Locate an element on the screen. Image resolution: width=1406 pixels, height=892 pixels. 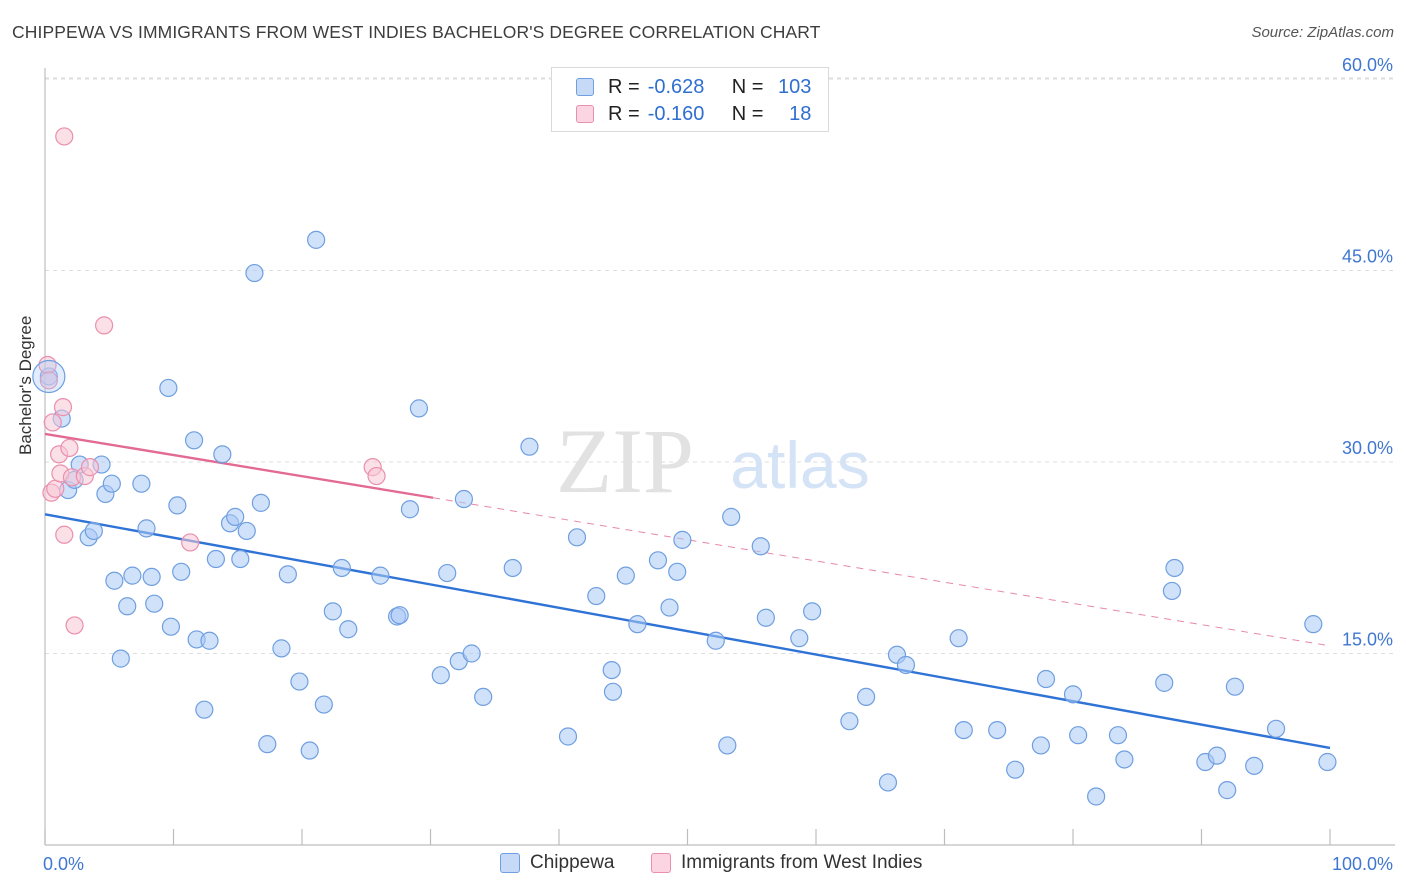
bottom-legend: Chippewa Immigrants from West Indies is located at coordinates (703, 865).